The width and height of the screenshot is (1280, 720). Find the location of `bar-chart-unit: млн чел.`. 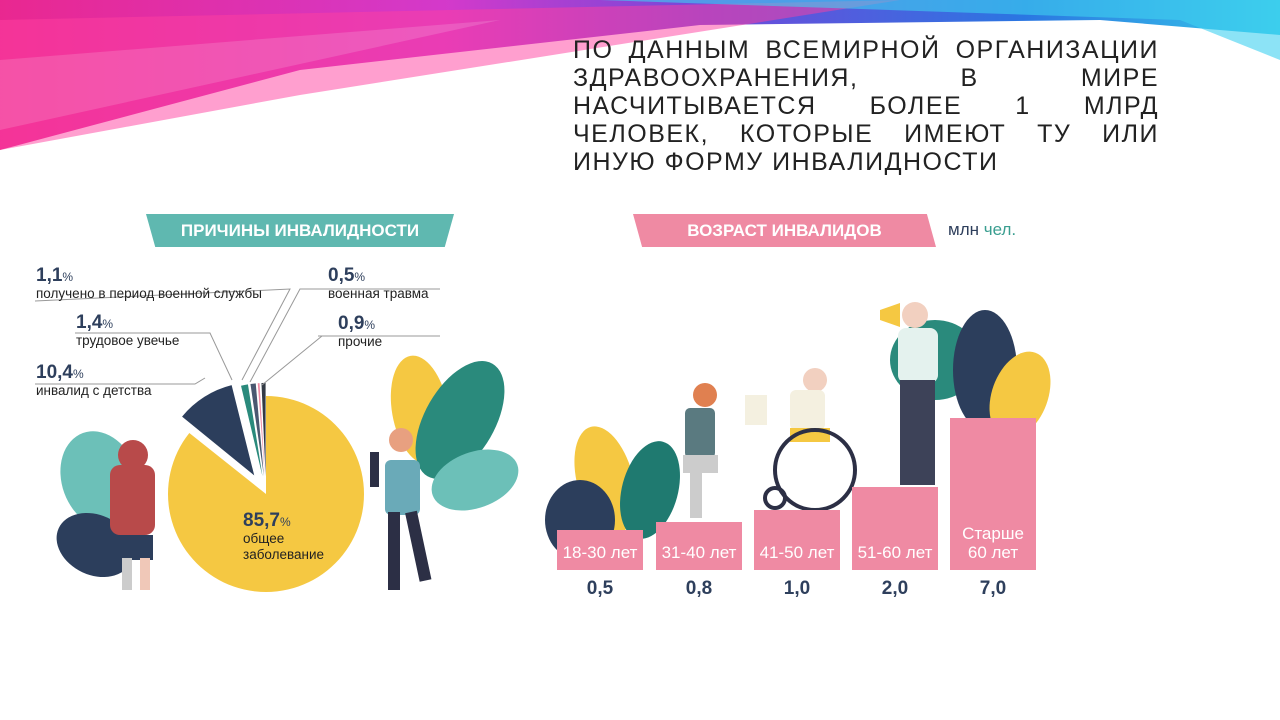

bar-chart-unit: млн чел. is located at coordinates (982, 230).